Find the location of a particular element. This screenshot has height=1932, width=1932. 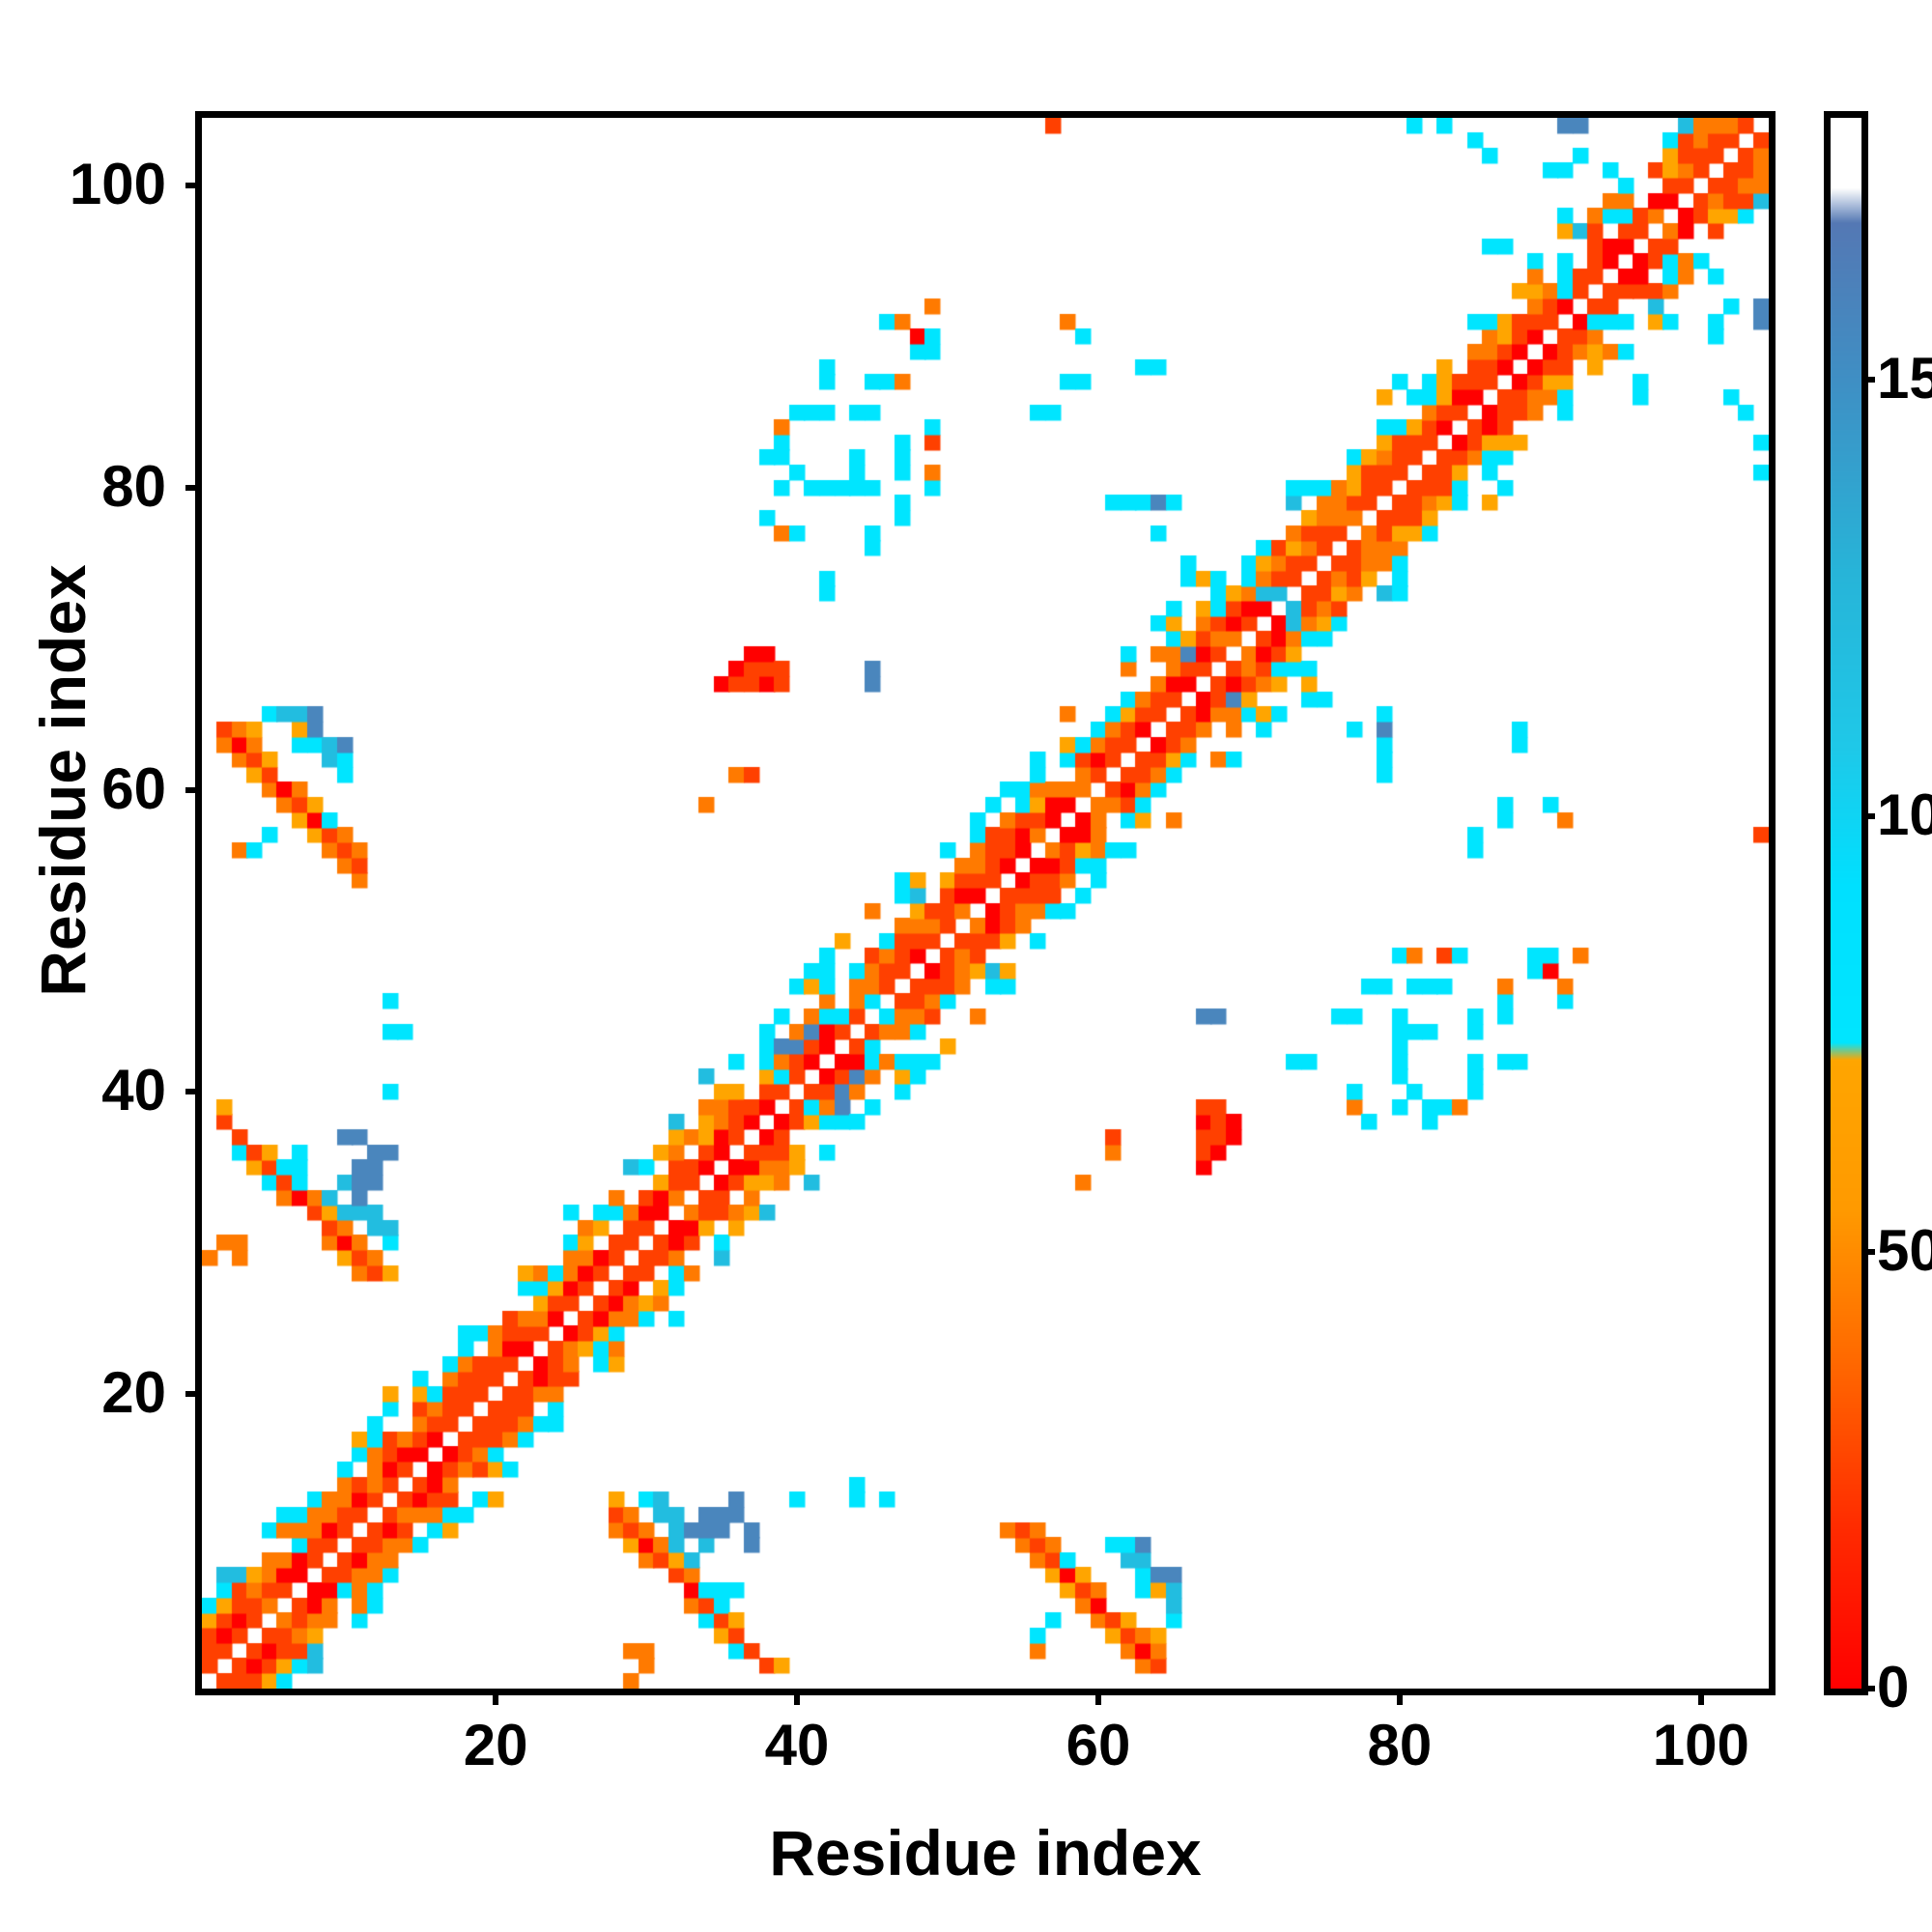

colorbar is located at coordinates (1846, 903).